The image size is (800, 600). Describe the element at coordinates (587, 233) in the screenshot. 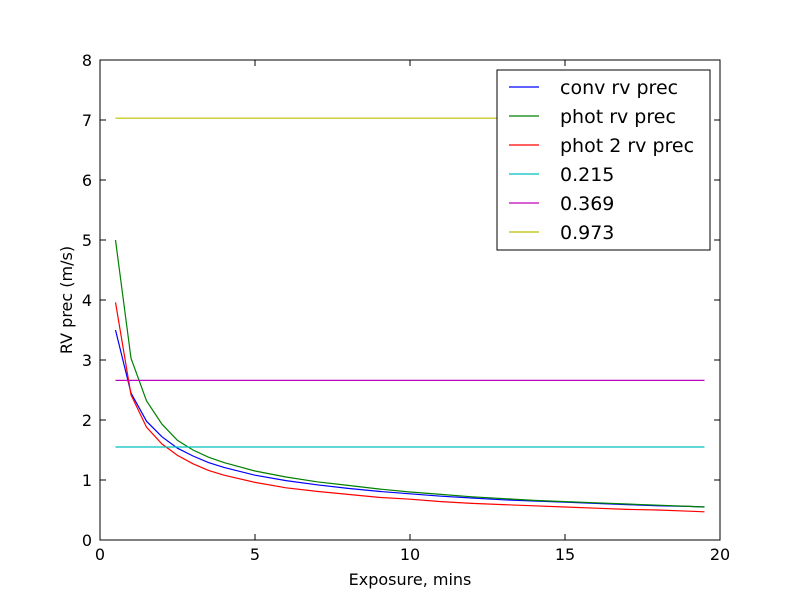

I see `legend-label: 0.973` at that location.